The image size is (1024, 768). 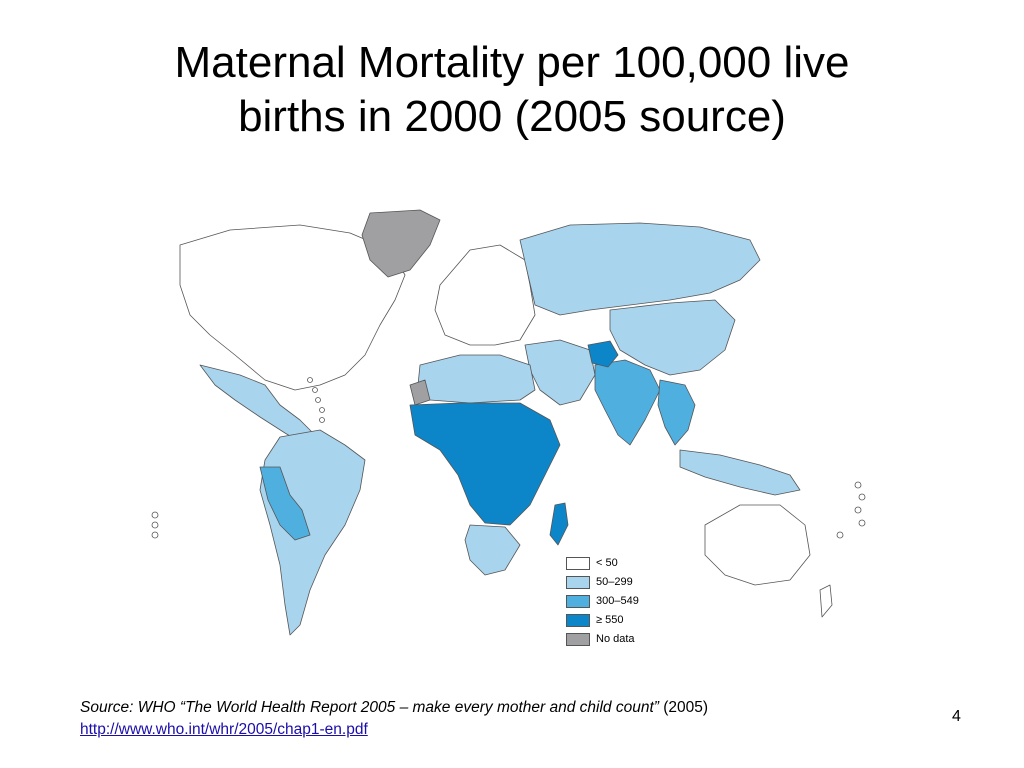 What do you see at coordinates (686, 707) in the screenshot?
I see `source-year: (2005)` at bounding box center [686, 707].